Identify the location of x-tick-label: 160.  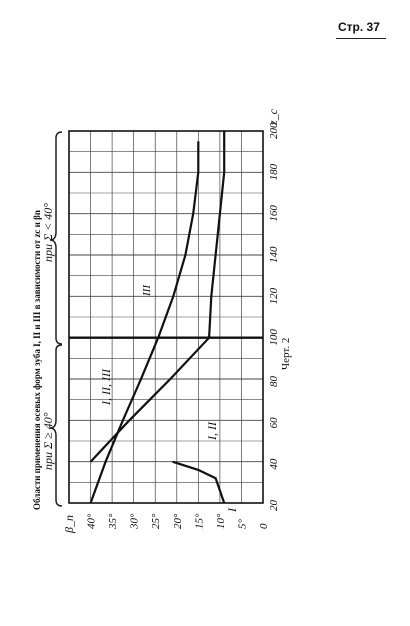
(274, 213).